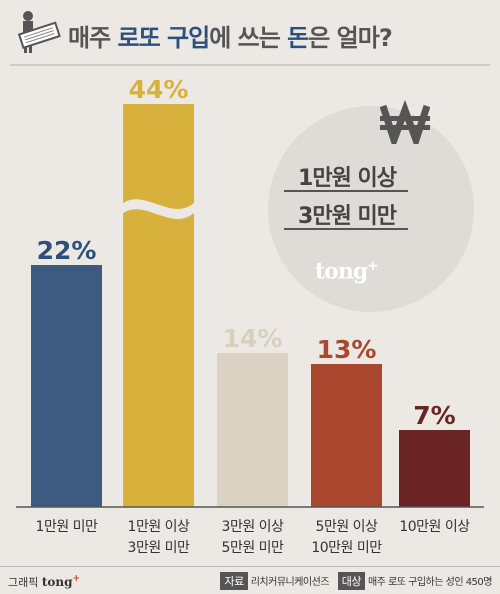 The height and width of the screenshot is (594, 500). I want to click on callout-line-1: 1만원 이상, so click(347, 178).